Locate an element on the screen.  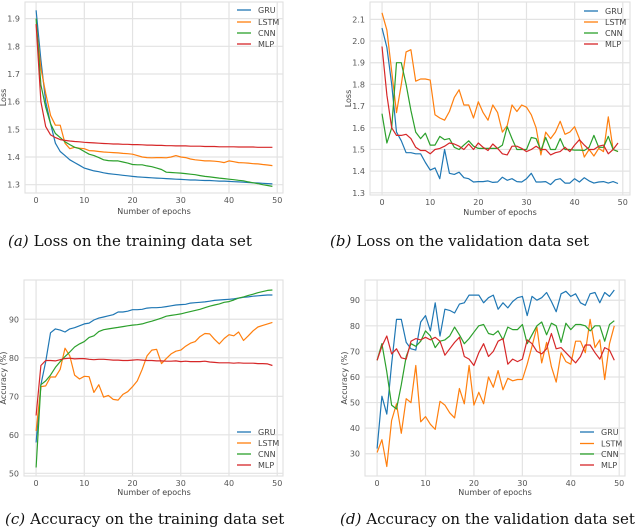
y-tick-label: 40 is located at coordinates (355, 428).